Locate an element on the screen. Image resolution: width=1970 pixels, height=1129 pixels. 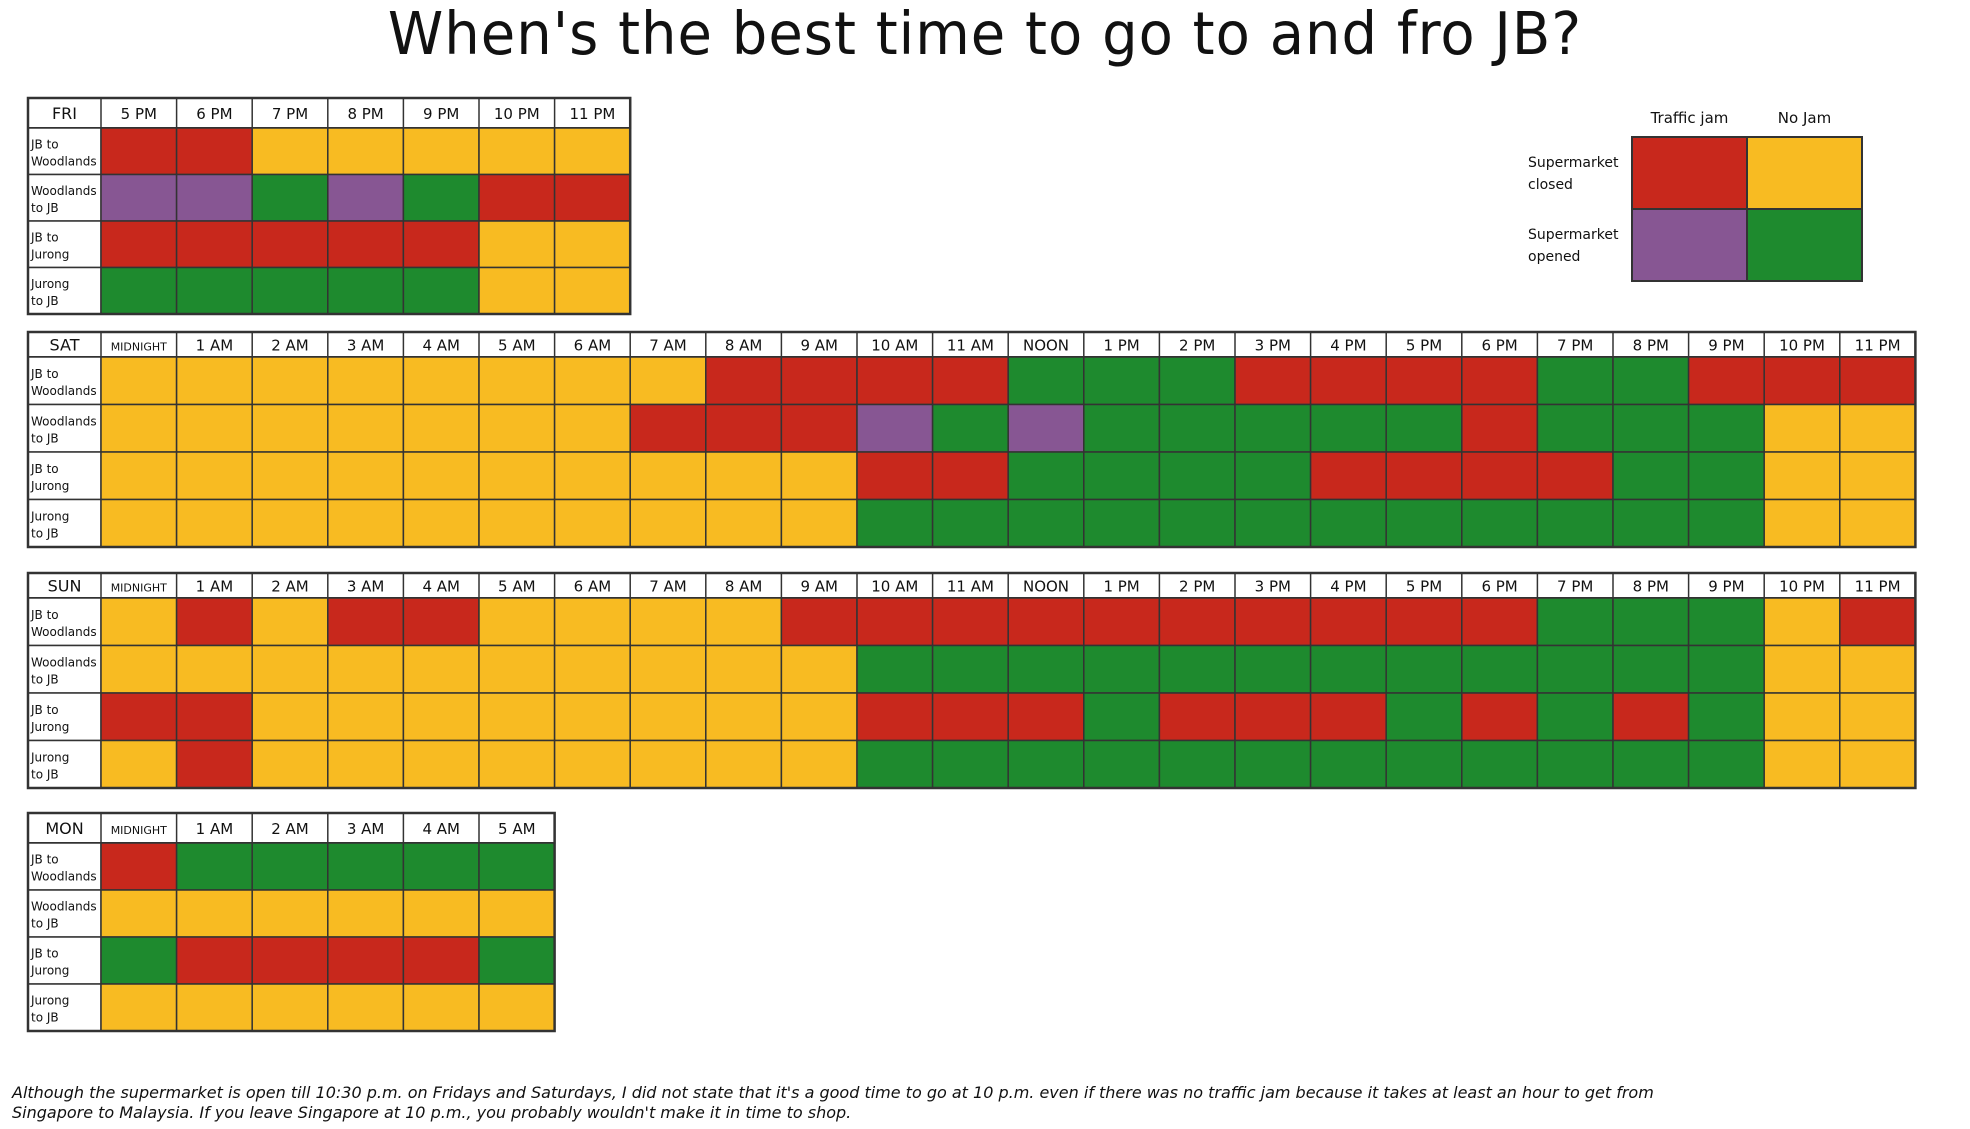
cell-sat-r0-c16 is located at coordinates (1348, 381).